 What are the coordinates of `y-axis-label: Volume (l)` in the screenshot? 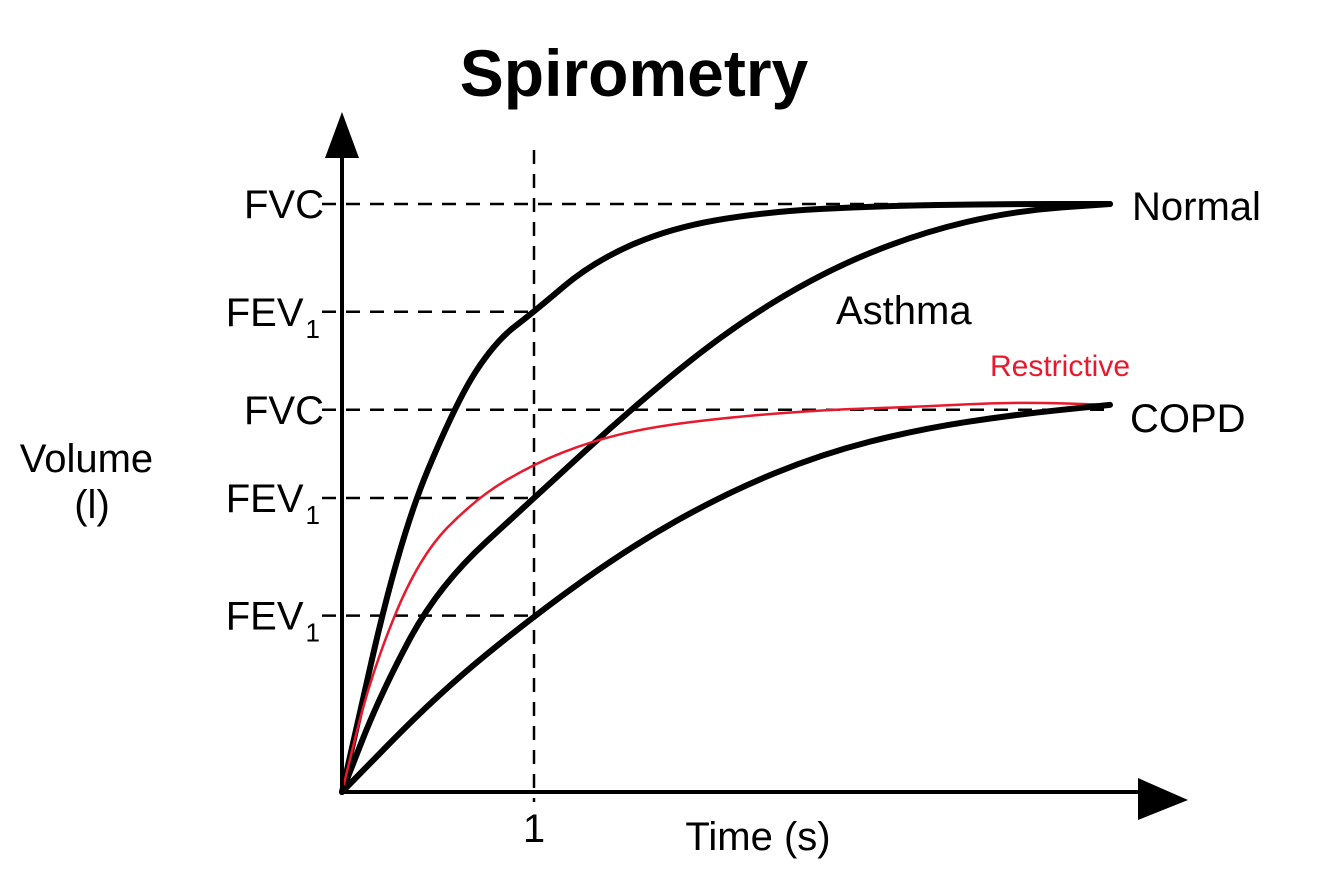 It's located at (92, 482).